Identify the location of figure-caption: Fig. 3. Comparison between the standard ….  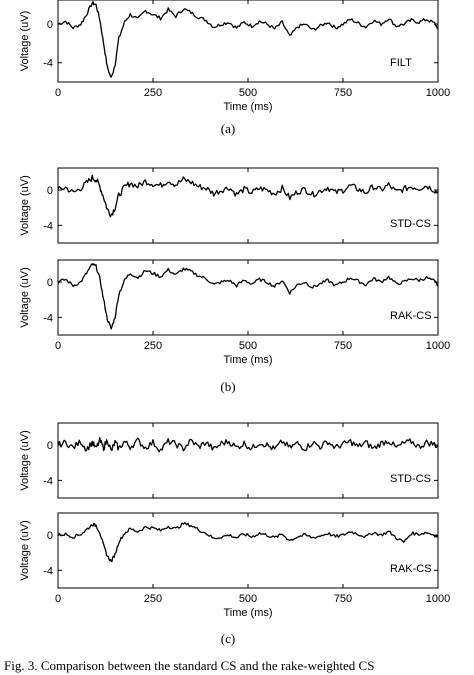
(189, 665).